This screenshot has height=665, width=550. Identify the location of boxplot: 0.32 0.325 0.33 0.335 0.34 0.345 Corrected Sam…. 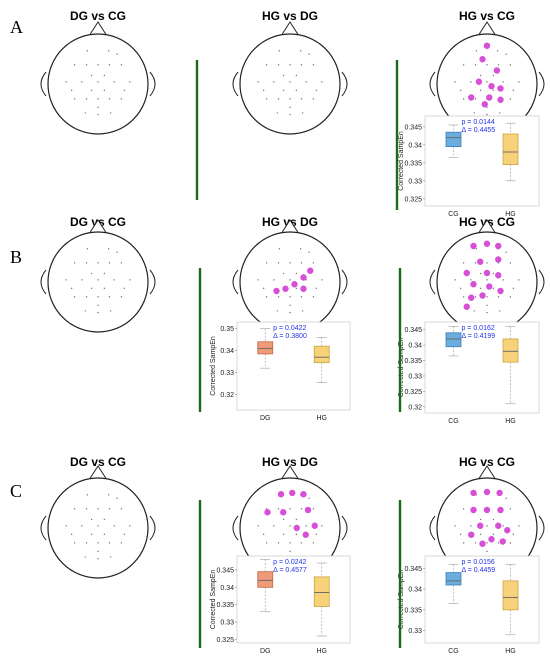
(469, 373).